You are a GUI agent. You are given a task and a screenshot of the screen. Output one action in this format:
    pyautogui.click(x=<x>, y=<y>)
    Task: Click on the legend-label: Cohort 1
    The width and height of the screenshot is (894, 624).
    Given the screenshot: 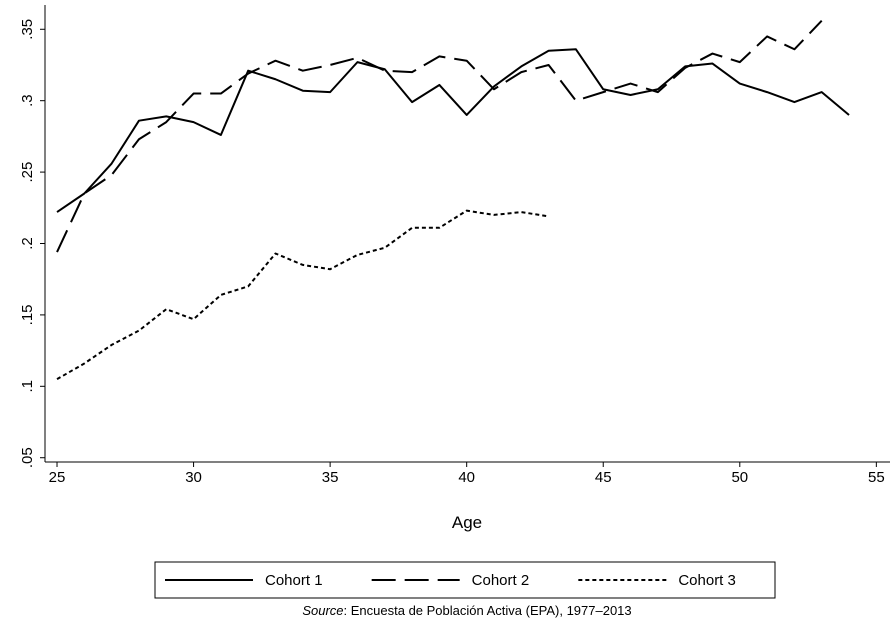 What is the action you would take?
    pyautogui.click(x=294, y=580)
    